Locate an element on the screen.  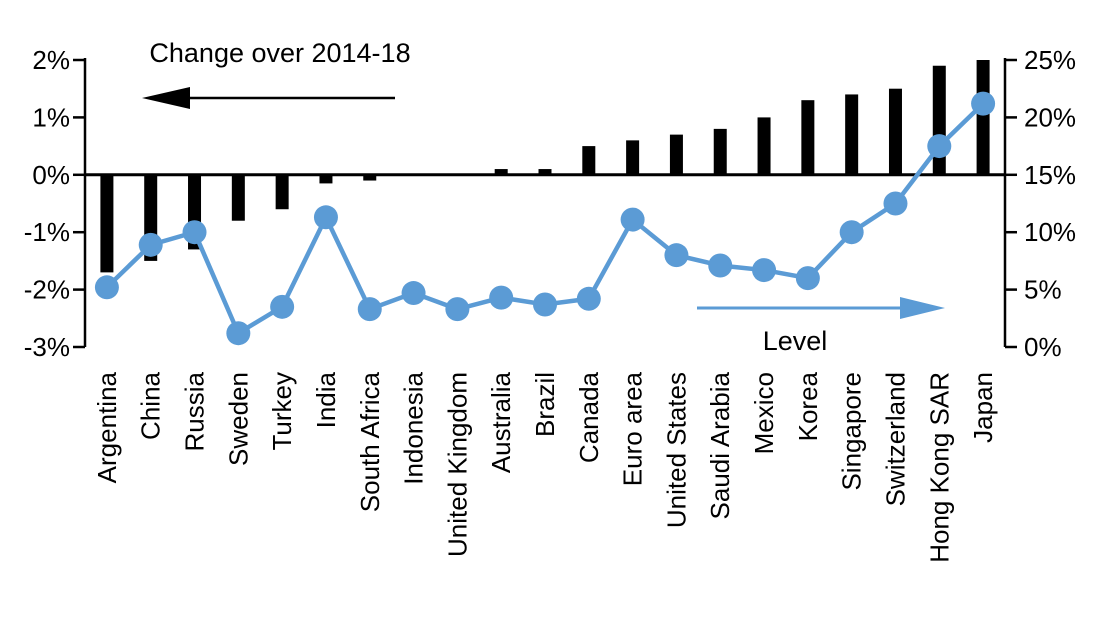
level-point-russia is located at coordinates (194, 232).